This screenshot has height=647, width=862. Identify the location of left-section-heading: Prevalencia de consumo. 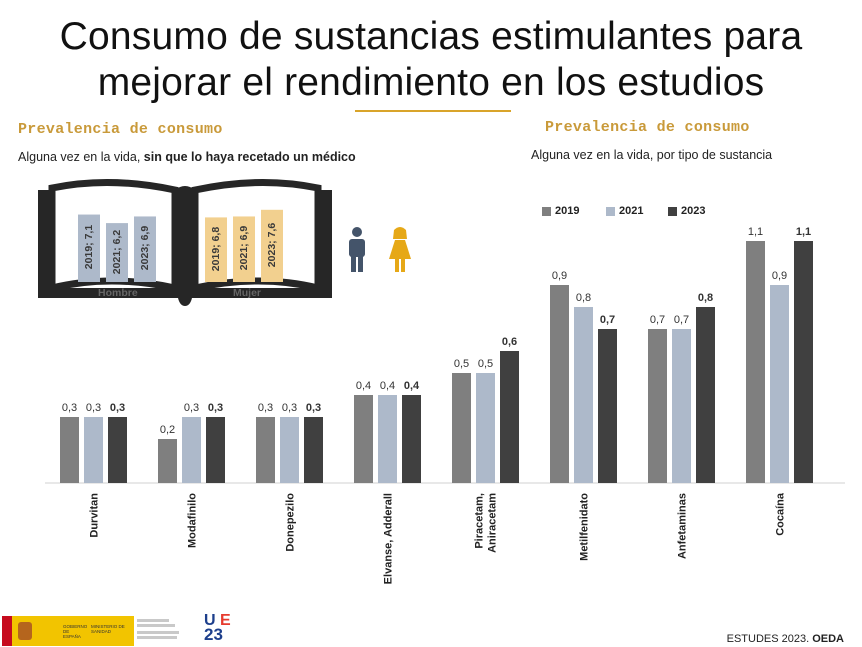
(120, 129).